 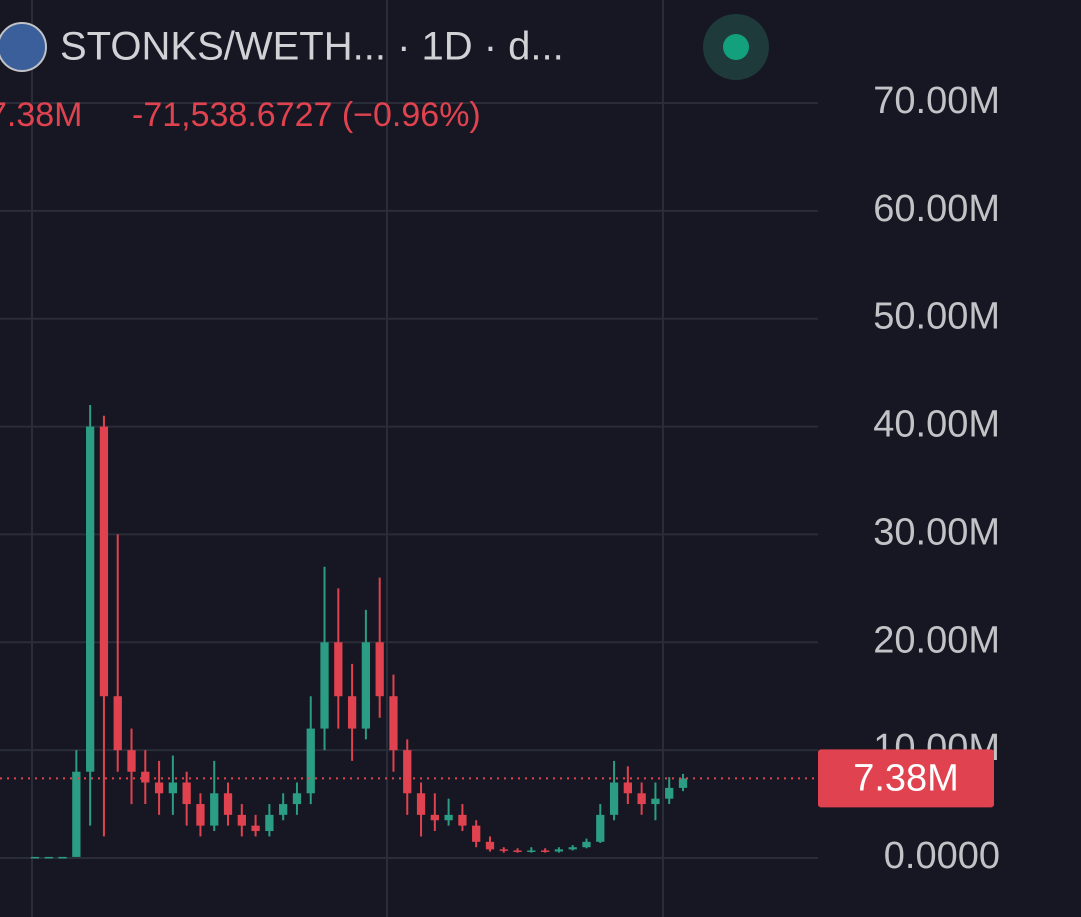 I want to click on y-tick-label: 0.0000, so click(x=942, y=856).